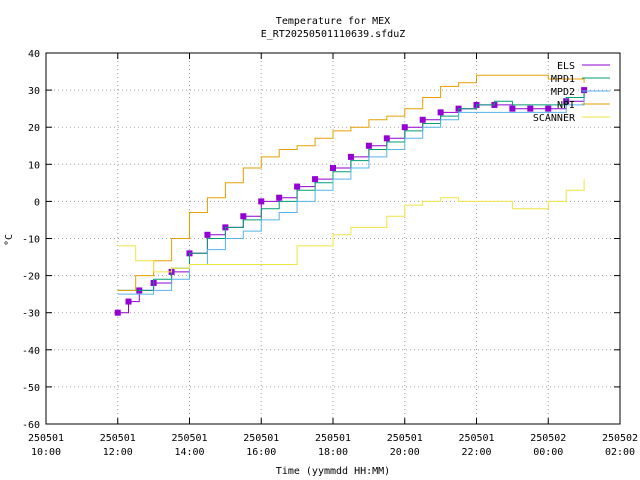 The image size is (640, 480). What do you see at coordinates (37, 202) in the screenshot?
I see `y-tick-label: 0` at bounding box center [37, 202].